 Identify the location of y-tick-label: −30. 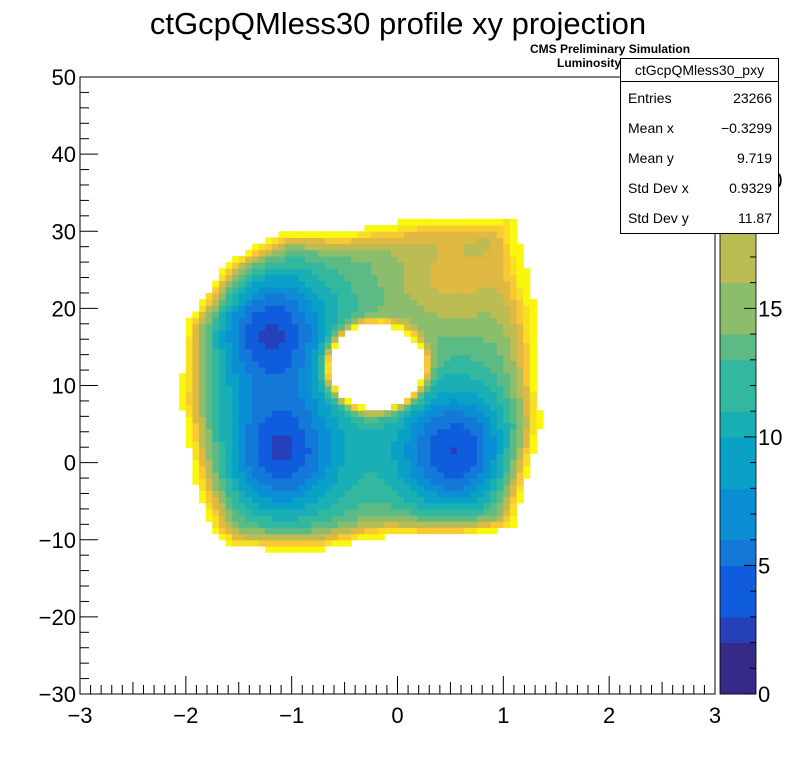
(57, 694).